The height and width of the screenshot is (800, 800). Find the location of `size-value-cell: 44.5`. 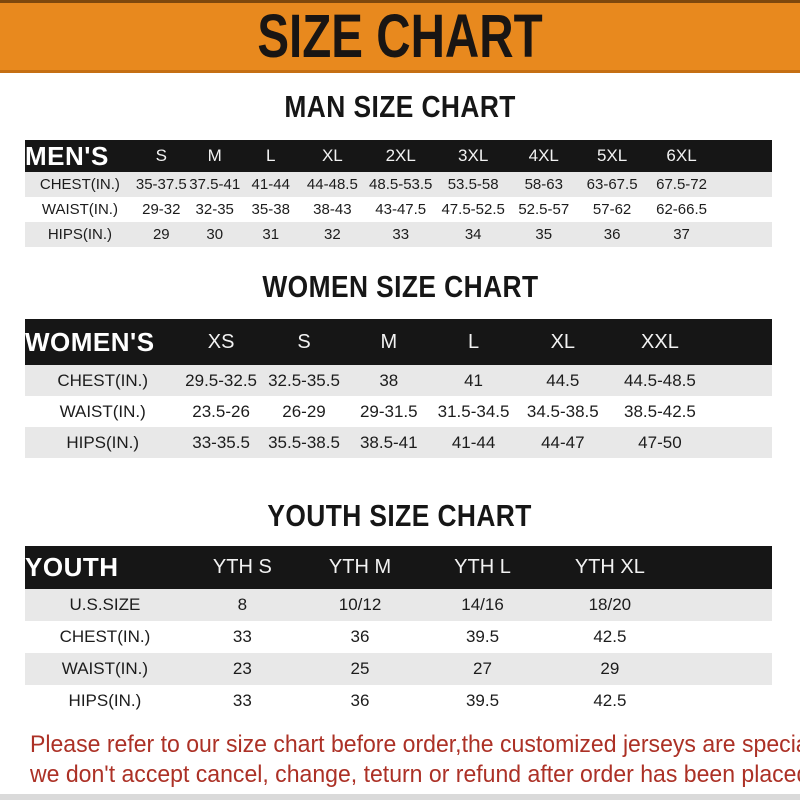

size-value-cell: 44.5 is located at coordinates (563, 380).